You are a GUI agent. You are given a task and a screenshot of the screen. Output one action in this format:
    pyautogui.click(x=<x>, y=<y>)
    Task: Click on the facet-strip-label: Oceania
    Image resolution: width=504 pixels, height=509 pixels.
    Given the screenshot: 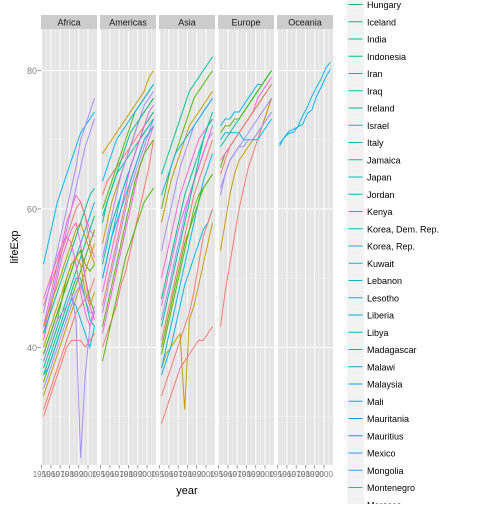 What is the action you would take?
    pyautogui.click(x=305, y=23)
    